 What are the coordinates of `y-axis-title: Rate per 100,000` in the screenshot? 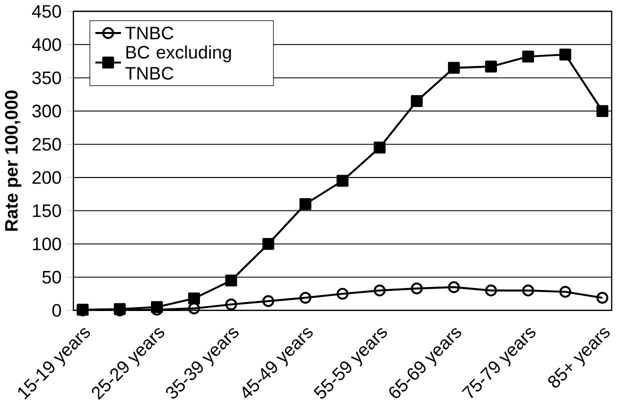 It's located at (13, 160).